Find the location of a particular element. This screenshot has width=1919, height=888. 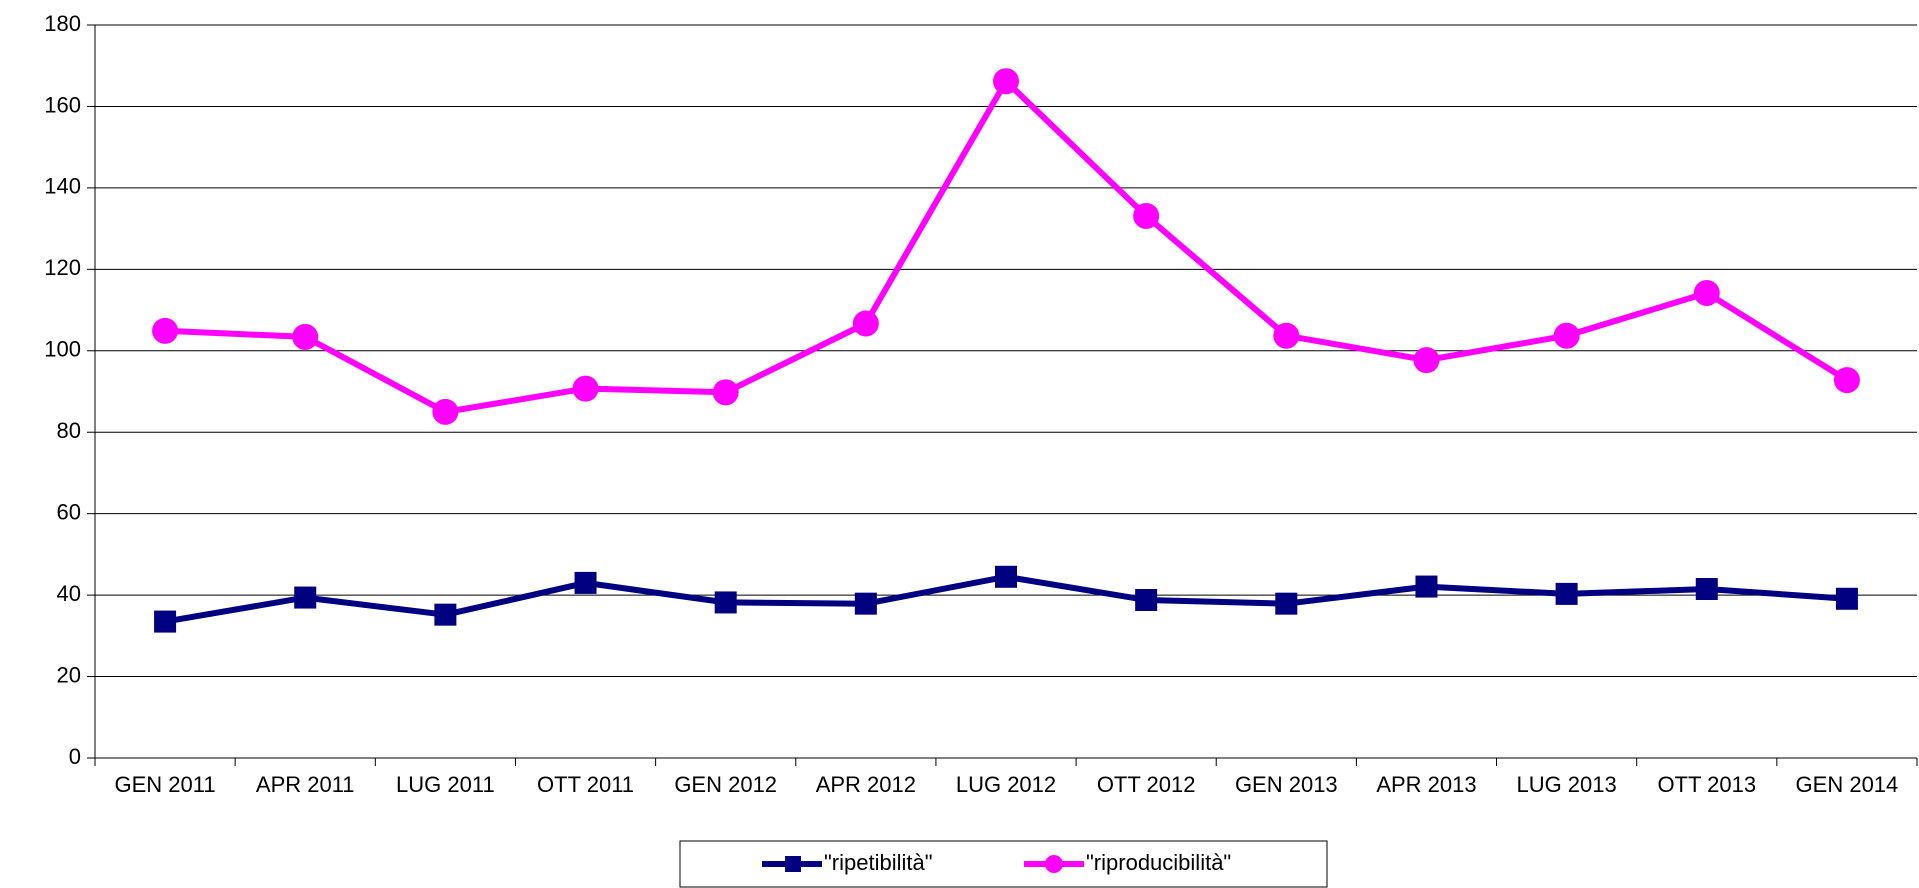

x-tick-label: LUG 2011 is located at coordinates (445, 784).